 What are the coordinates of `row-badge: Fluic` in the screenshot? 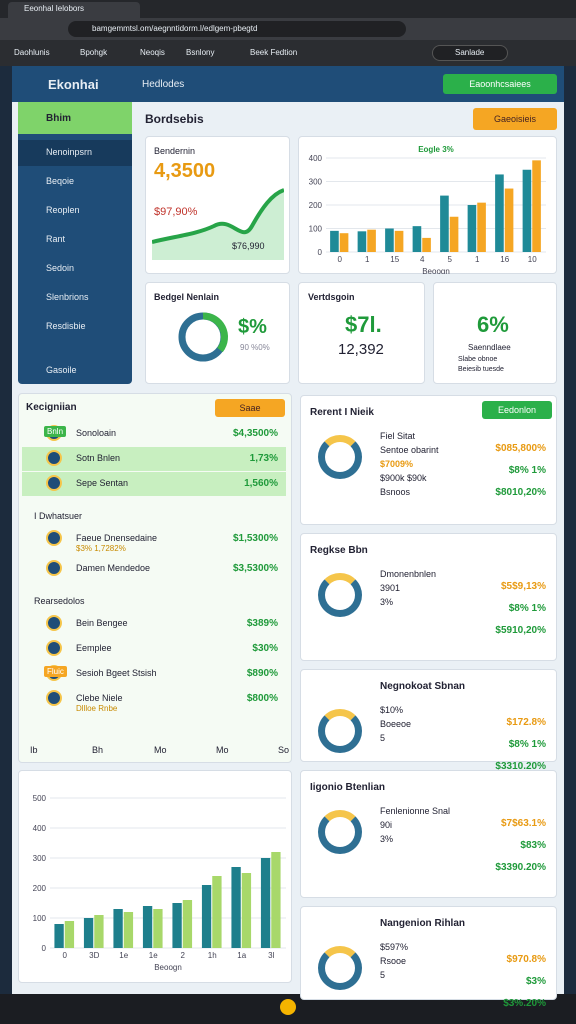 It's located at (55, 671).